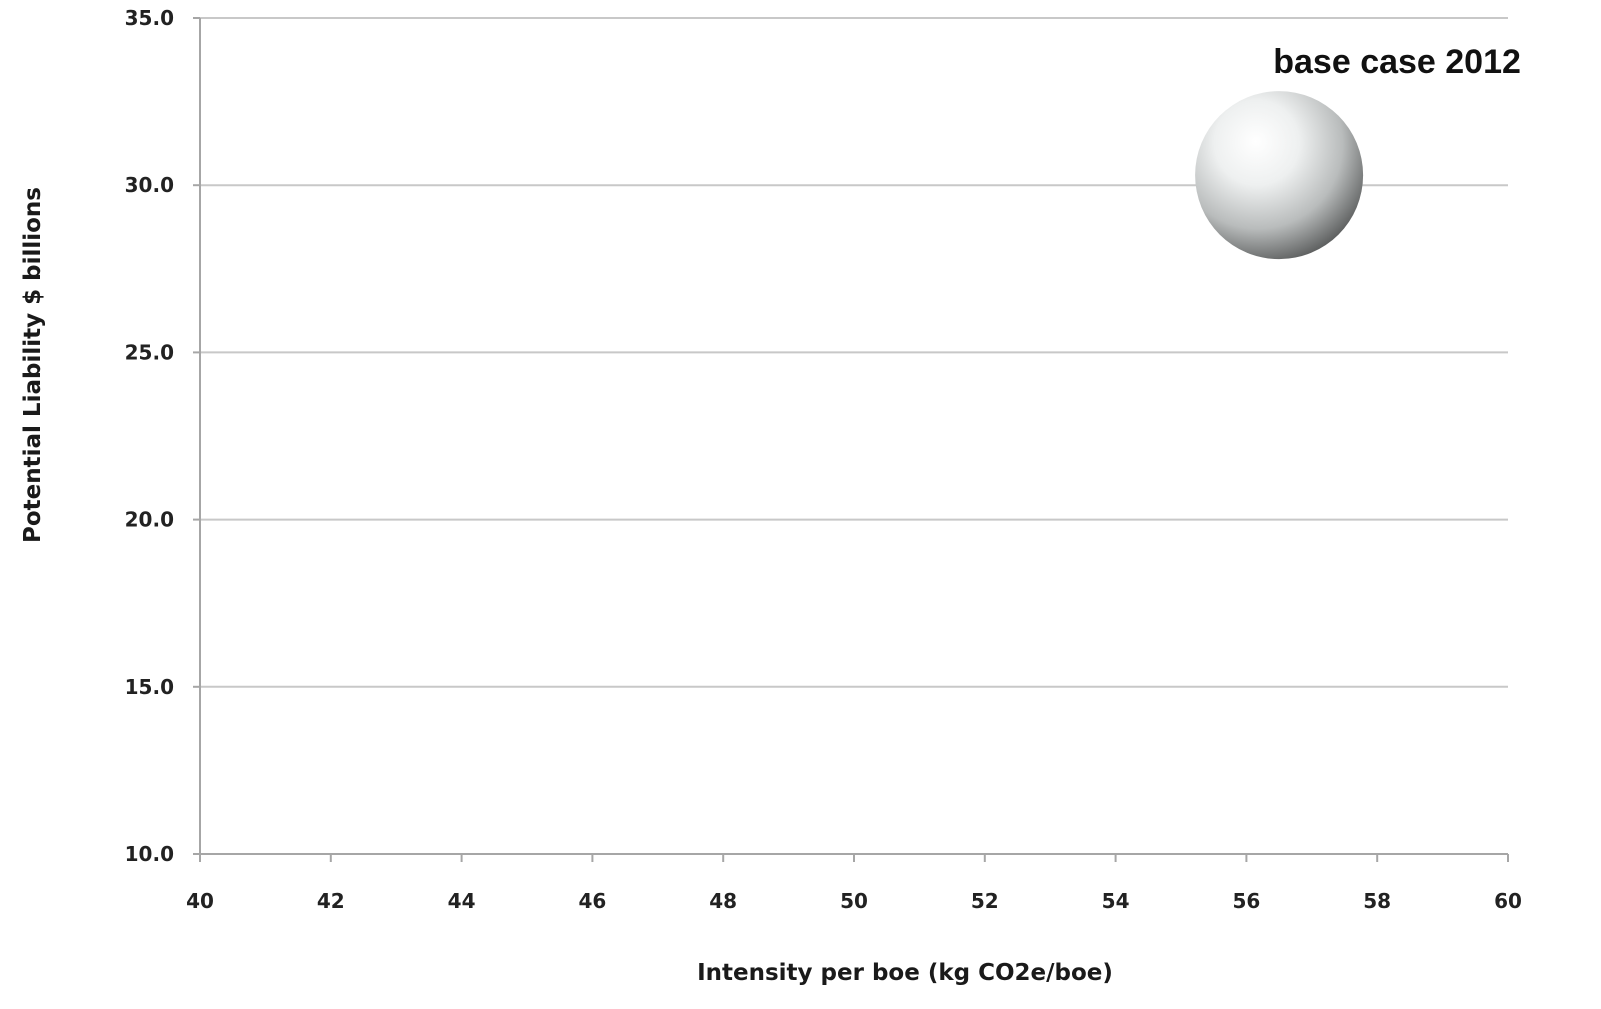 Image resolution: width=1601 pixels, height=1009 pixels. I want to click on y-tick-labels: 10.0 15.0 20.0 25.0 30.0 35.0, so click(149, 436).